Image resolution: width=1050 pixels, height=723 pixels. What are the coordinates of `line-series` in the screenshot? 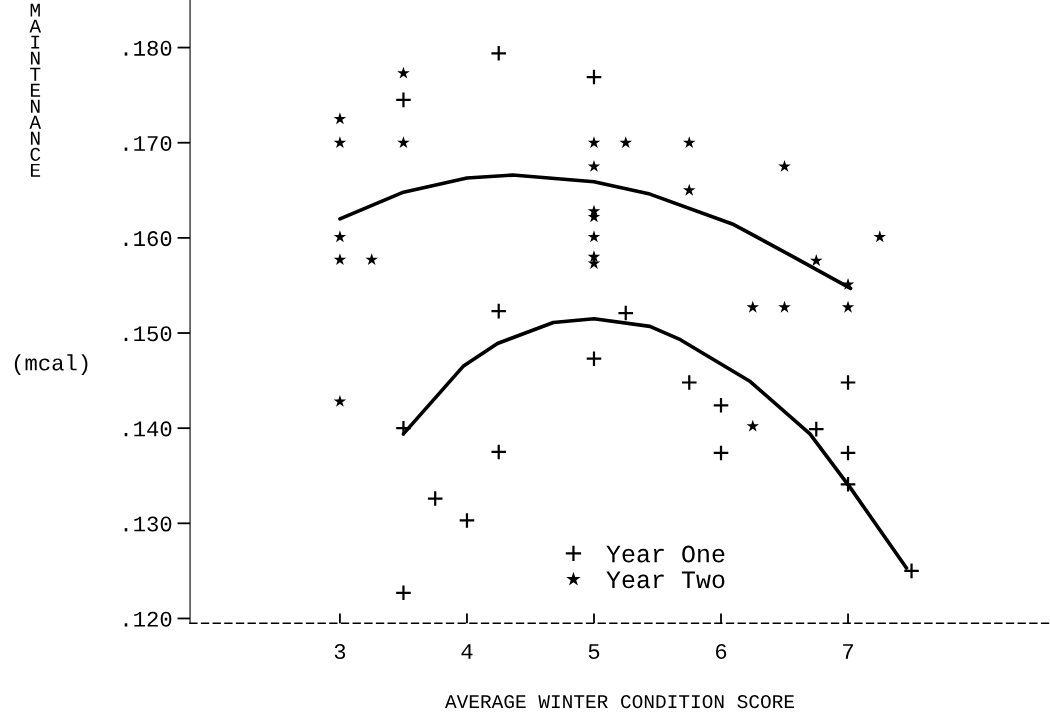 It's located at (595, 232).